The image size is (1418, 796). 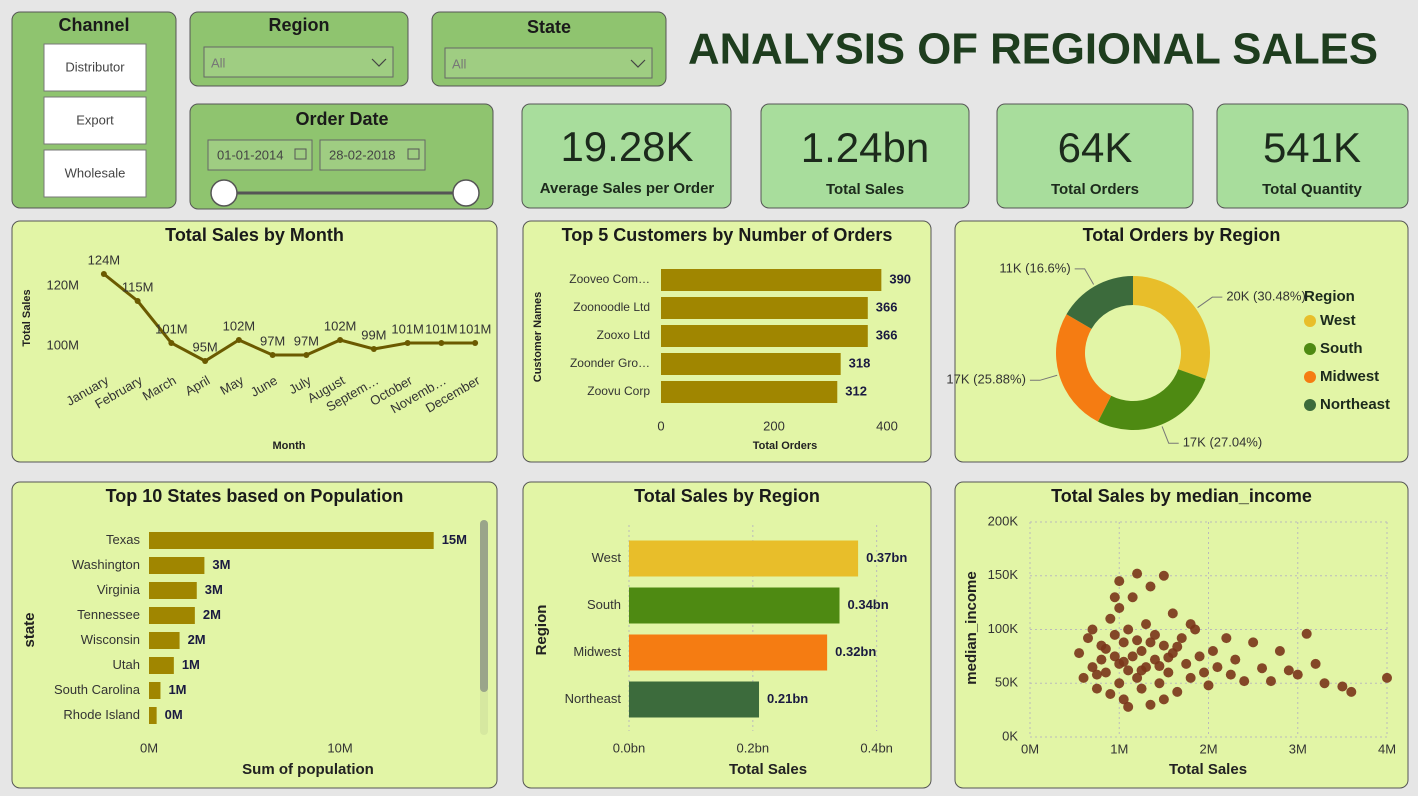 I want to click on data-label: 366, so click(x=887, y=334).